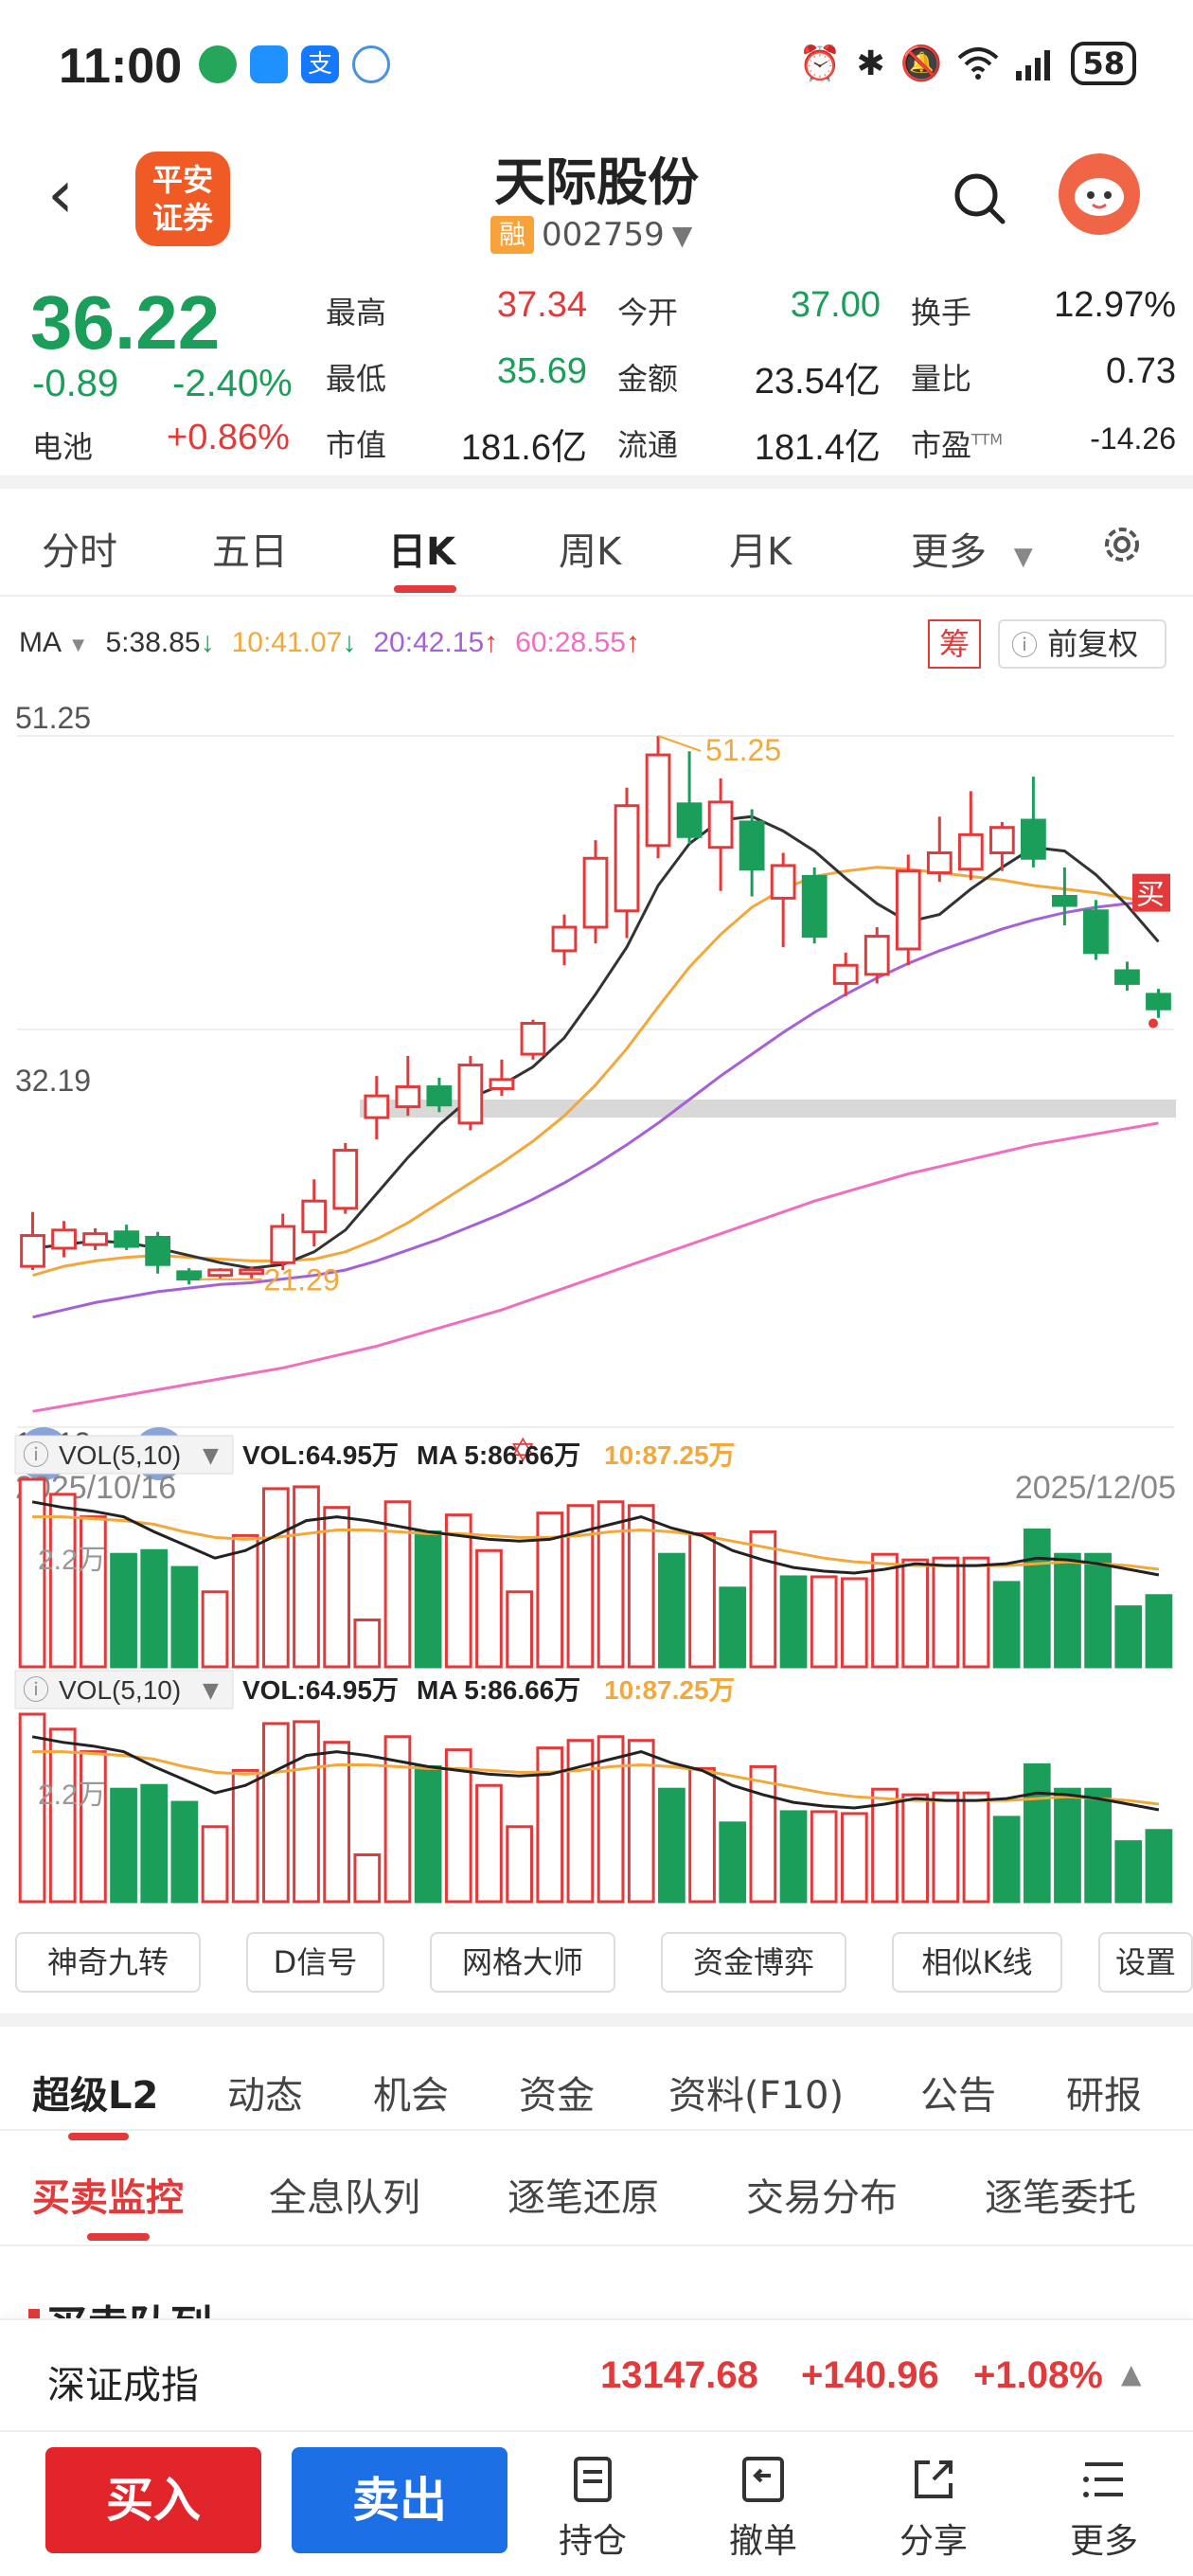  What do you see at coordinates (590, 552) in the screenshot?
I see `tab-weekly-k: 周K` at bounding box center [590, 552].